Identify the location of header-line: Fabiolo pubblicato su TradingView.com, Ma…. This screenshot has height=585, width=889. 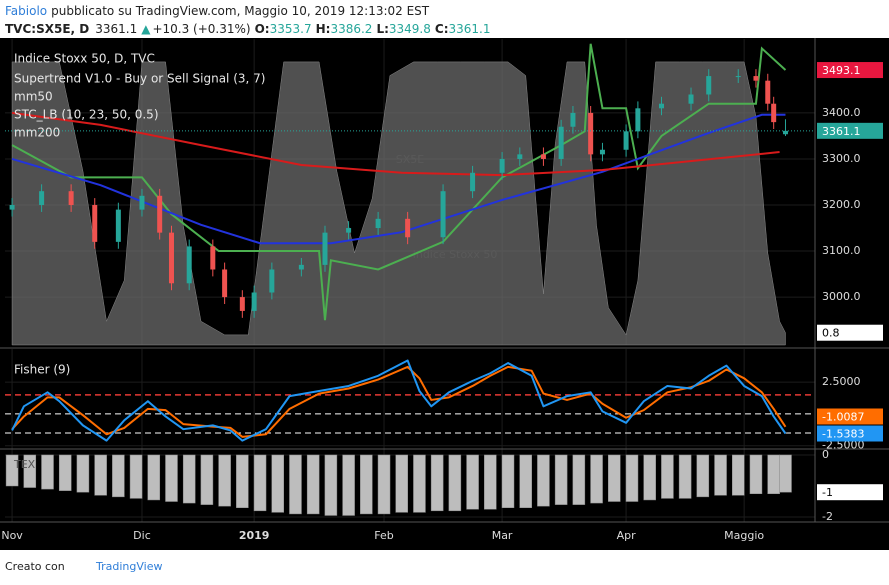
(217, 11).